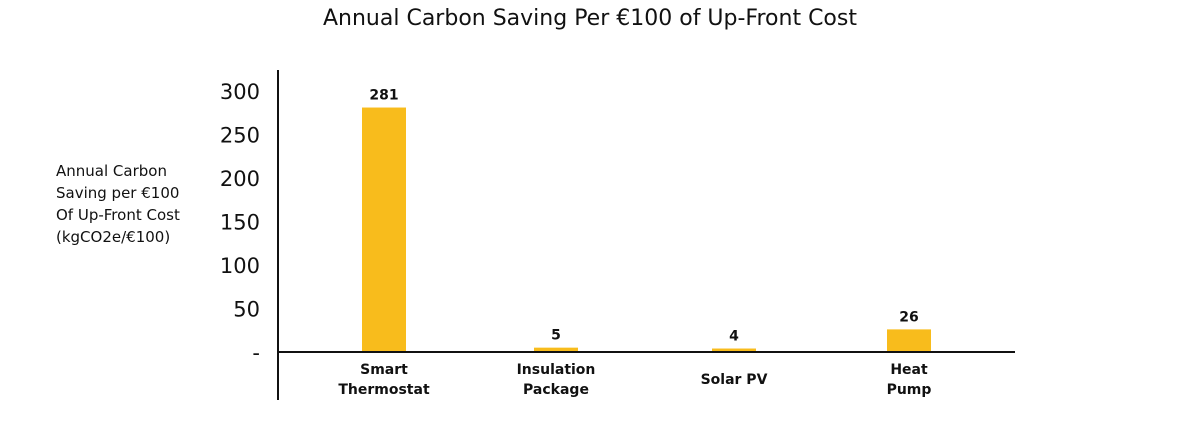 The width and height of the screenshot is (1200, 423). What do you see at coordinates (246, 310) in the screenshot?
I see `y-tick-label: 50` at bounding box center [246, 310].